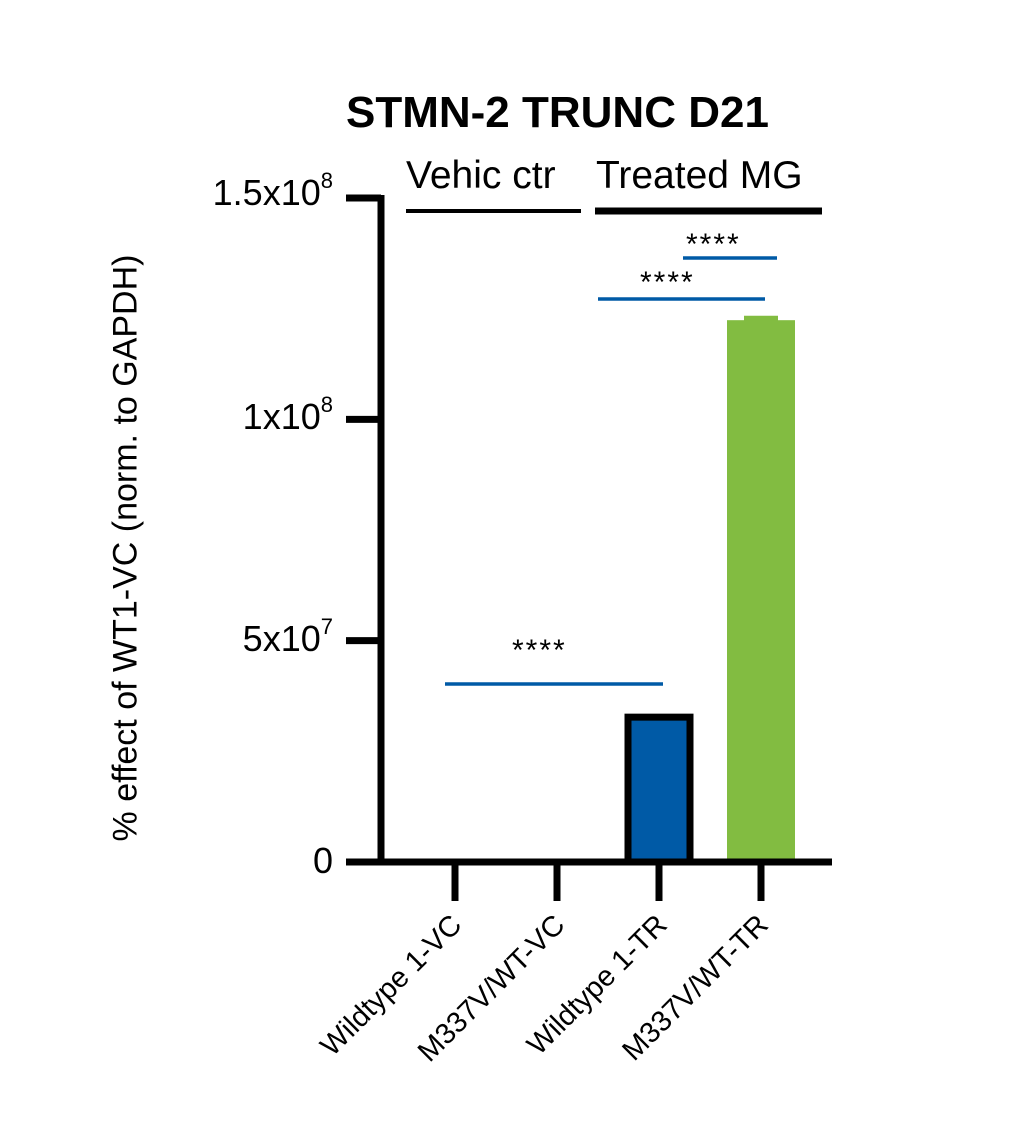 Image resolution: width=1013 pixels, height=1146 pixels. I want to click on significance-stars-2: ****, so click(667, 282).